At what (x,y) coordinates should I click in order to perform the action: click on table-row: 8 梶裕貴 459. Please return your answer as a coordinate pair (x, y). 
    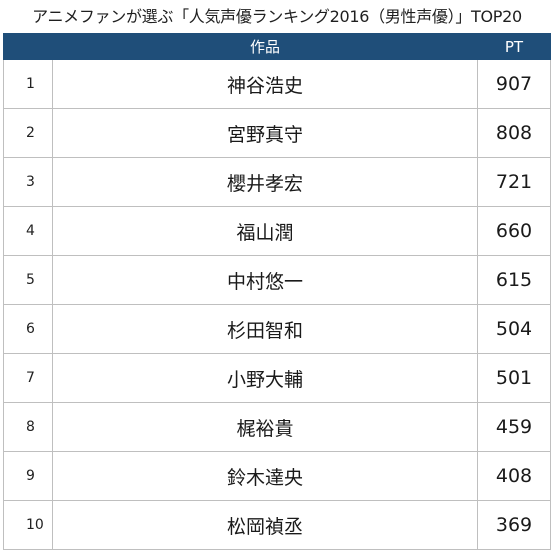
    Looking at the image, I should click on (277, 427).